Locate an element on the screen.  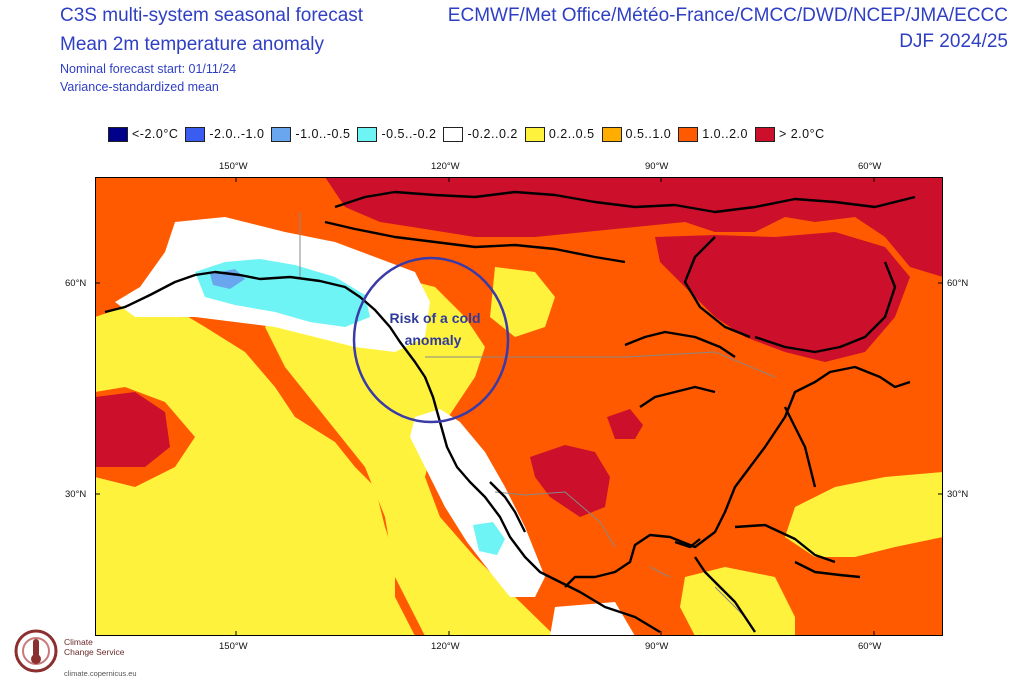
lat-tick-left: 30°N is located at coordinates (76, 494).